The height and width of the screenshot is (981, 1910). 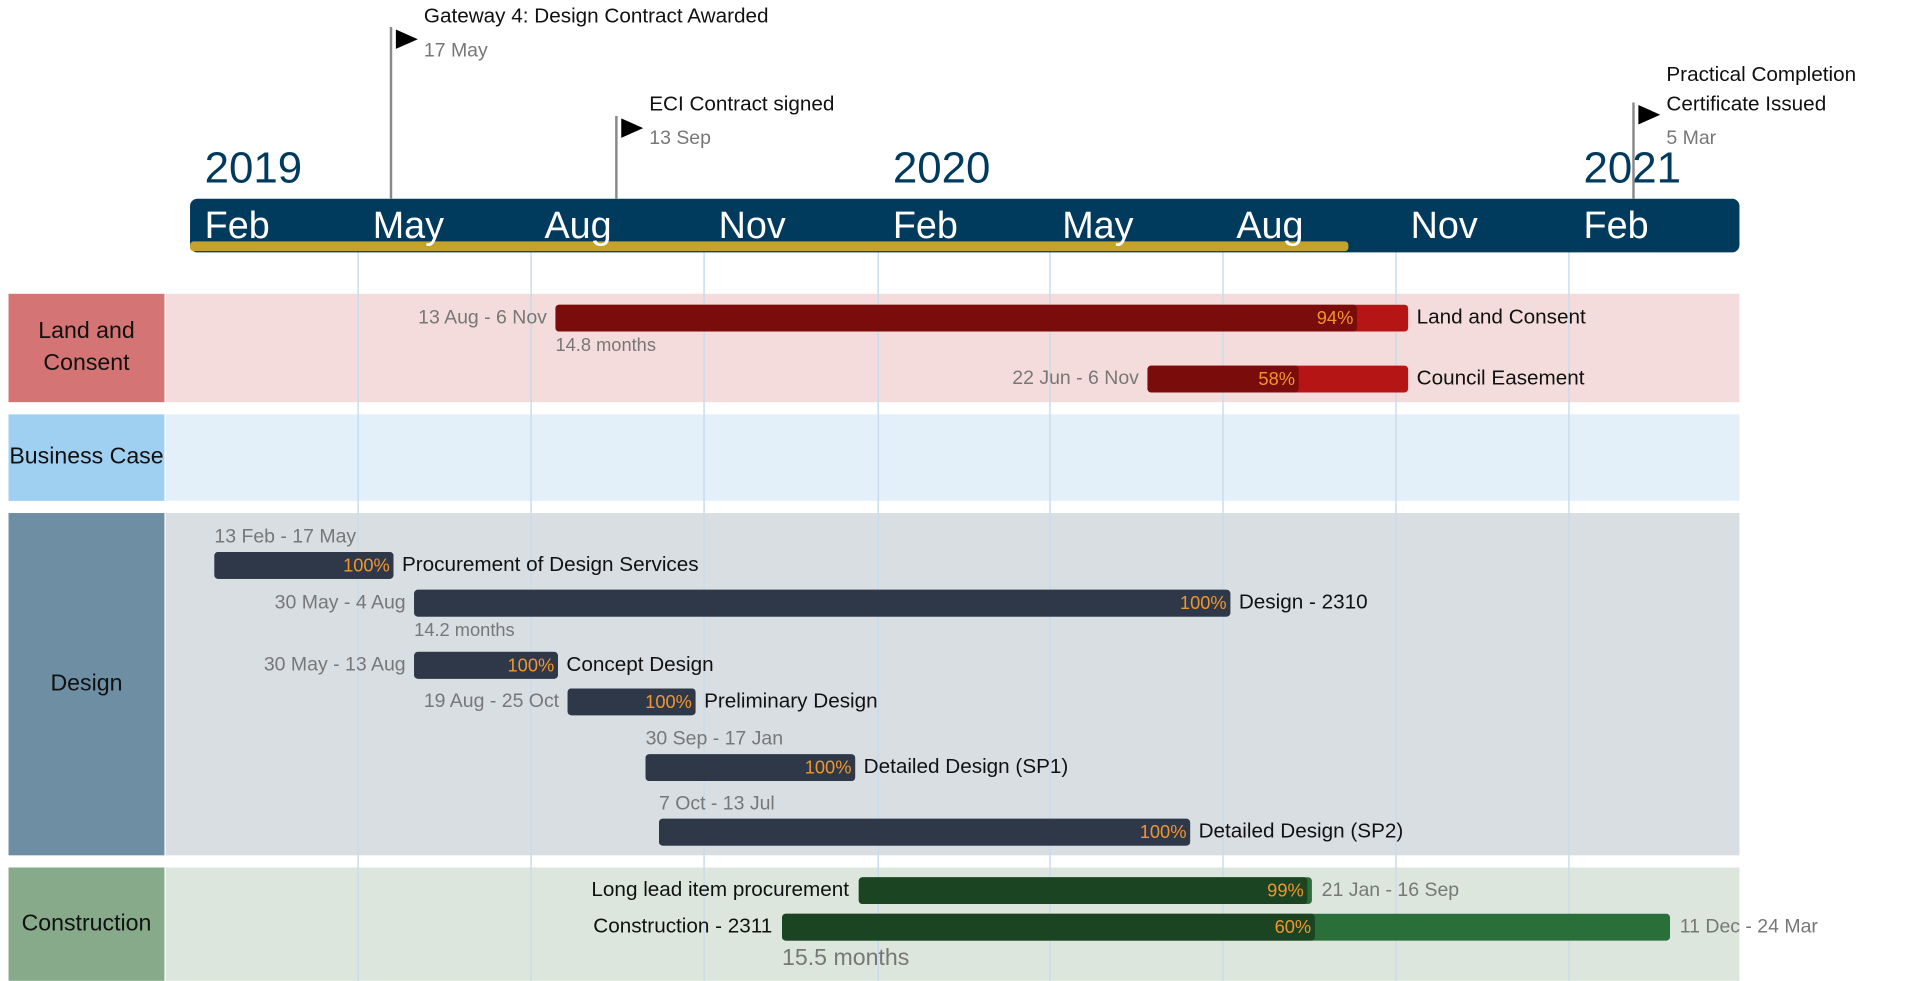 What do you see at coordinates (966, 766) in the screenshot?
I see `task-name: Detailed Design (SP1)` at bounding box center [966, 766].